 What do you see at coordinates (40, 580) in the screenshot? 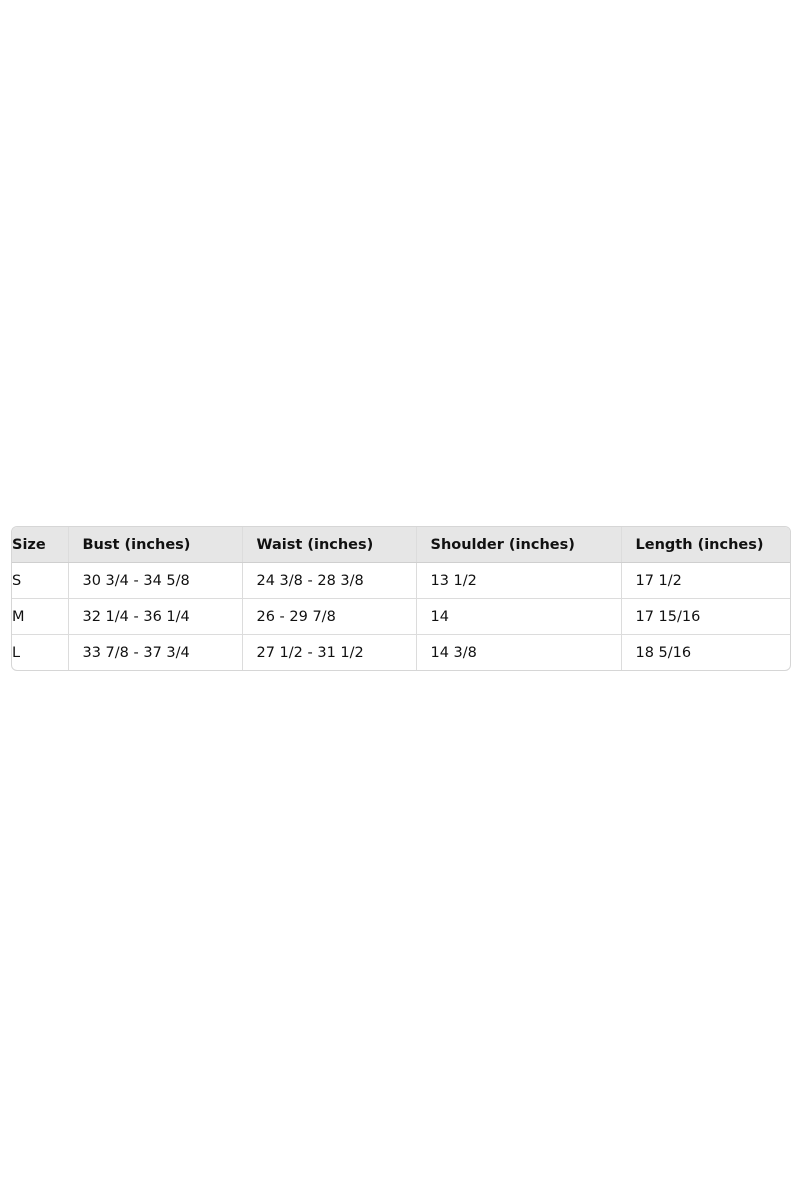
I see `cell-size: S` at bounding box center [40, 580].